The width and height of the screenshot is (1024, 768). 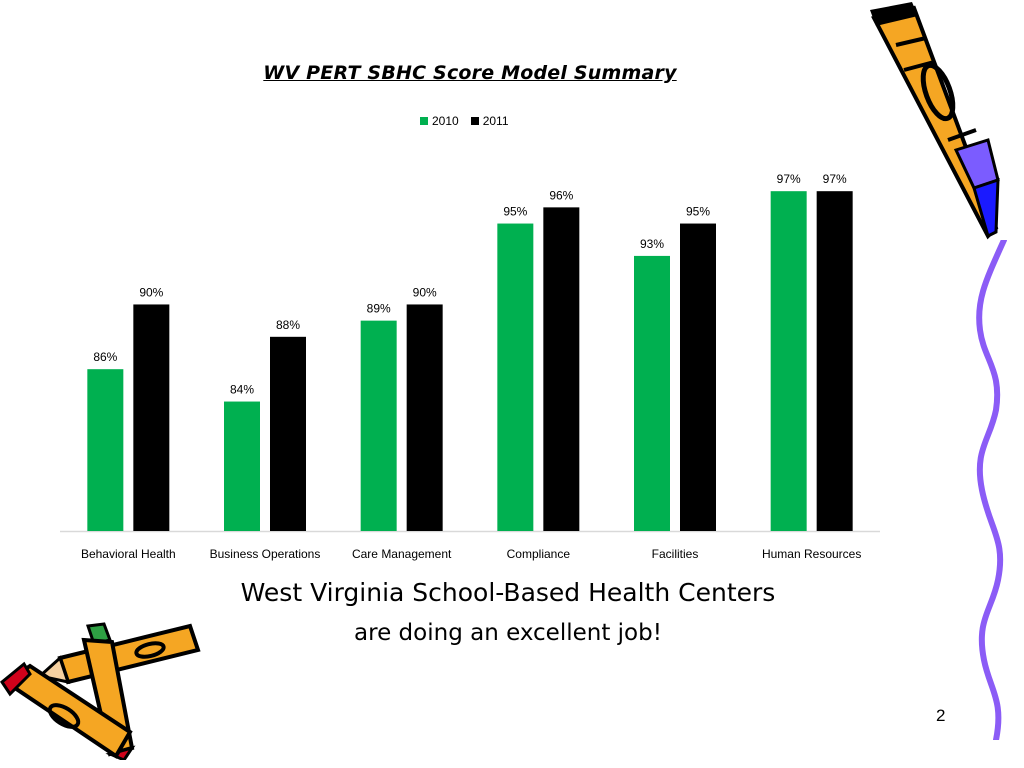 What do you see at coordinates (445, 121) in the screenshot?
I see `legend-label-2010: 2010` at bounding box center [445, 121].